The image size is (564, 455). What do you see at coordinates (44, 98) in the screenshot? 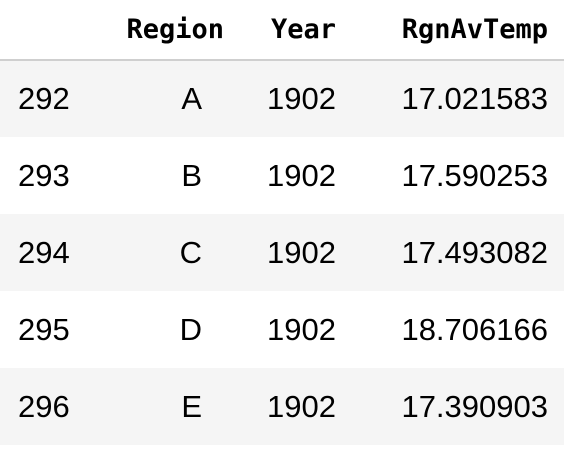
I see `row-index: 292` at bounding box center [44, 98].